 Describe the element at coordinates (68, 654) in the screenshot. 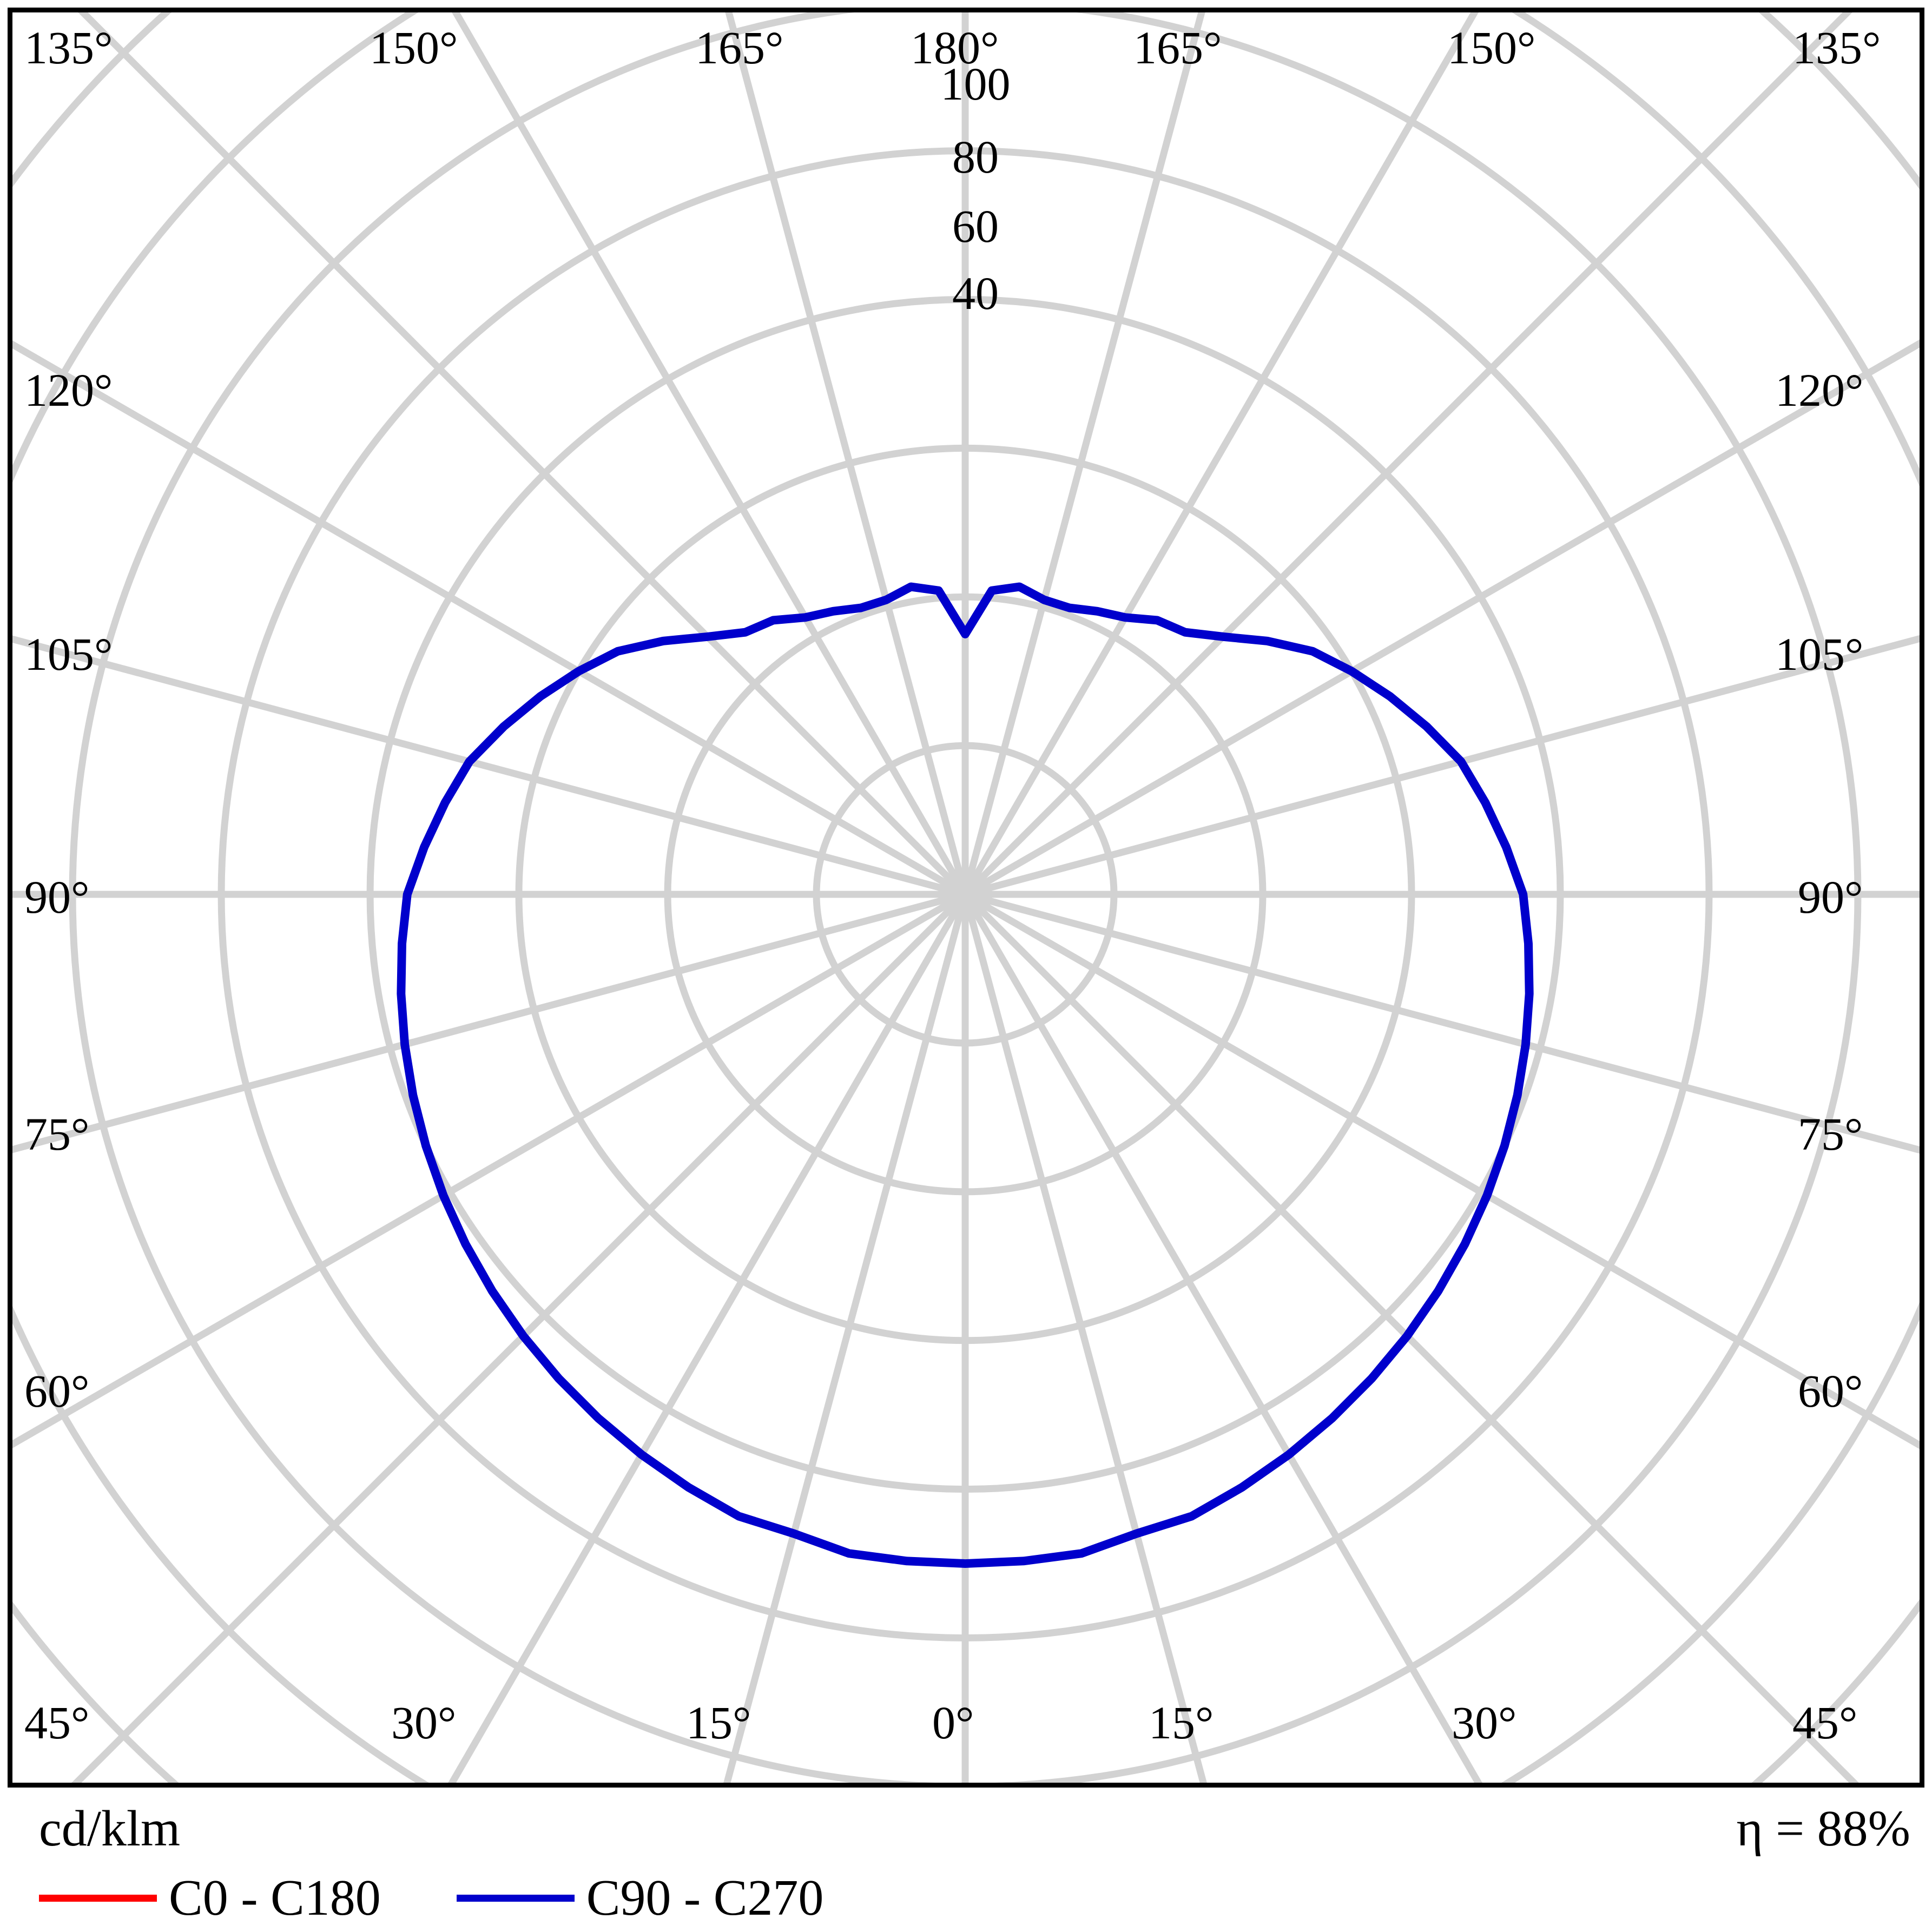

I see `angle-label-left-105: 105°` at that location.